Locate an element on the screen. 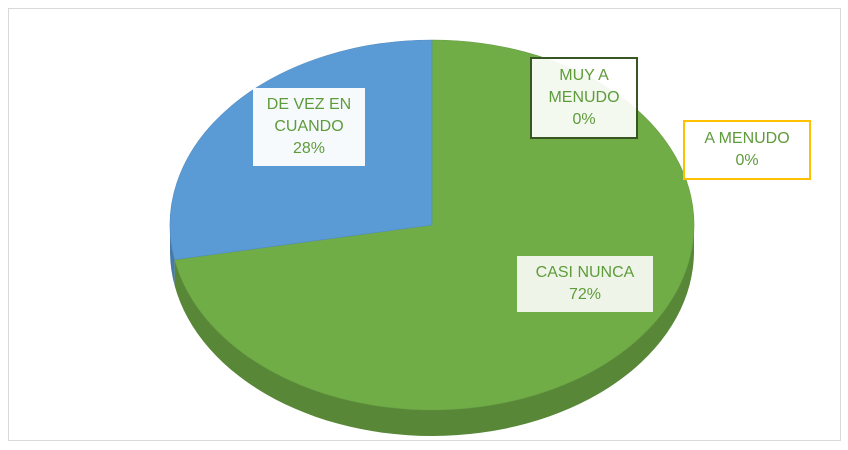  category-label: CASI NUNCA is located at coordinates (585, 272).